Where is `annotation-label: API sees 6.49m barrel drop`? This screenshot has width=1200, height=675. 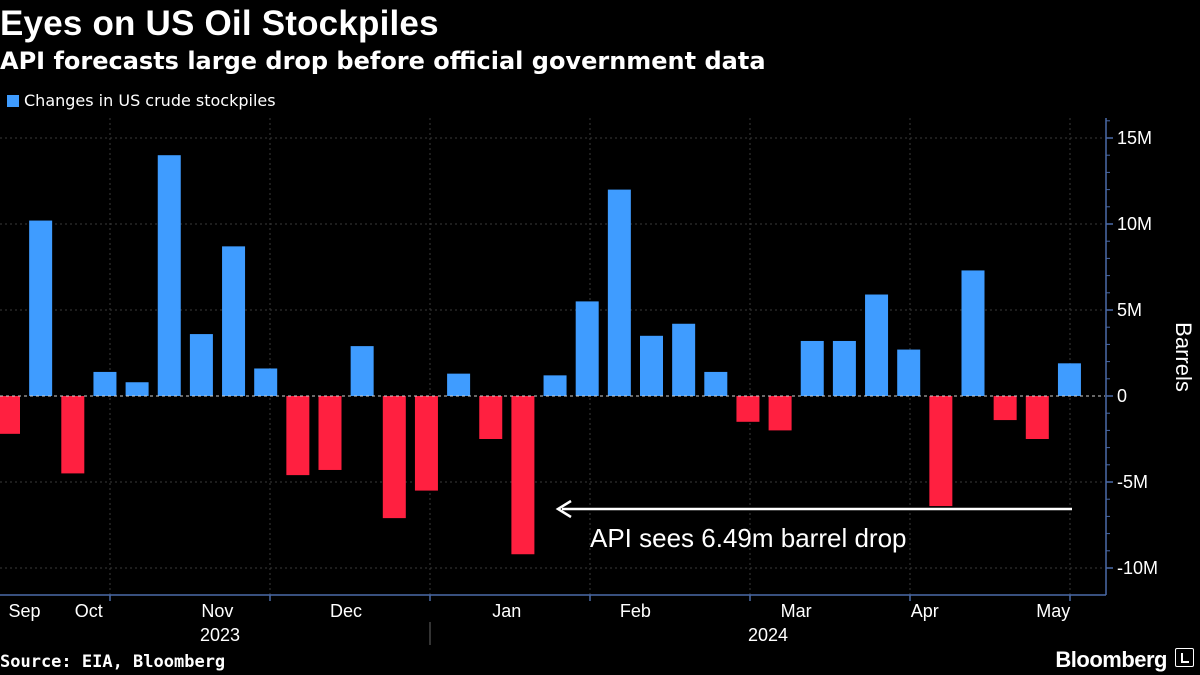 annotation-label: API sees 6.49m barrel drop is located at coordinates (748, 538).